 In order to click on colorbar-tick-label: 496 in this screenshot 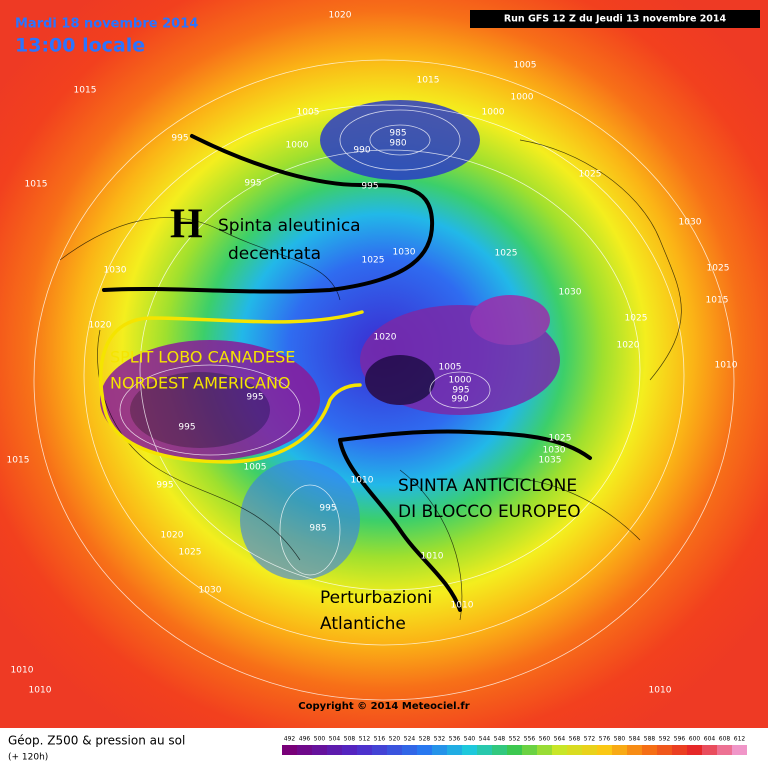, I will do `click(305, 739)`.